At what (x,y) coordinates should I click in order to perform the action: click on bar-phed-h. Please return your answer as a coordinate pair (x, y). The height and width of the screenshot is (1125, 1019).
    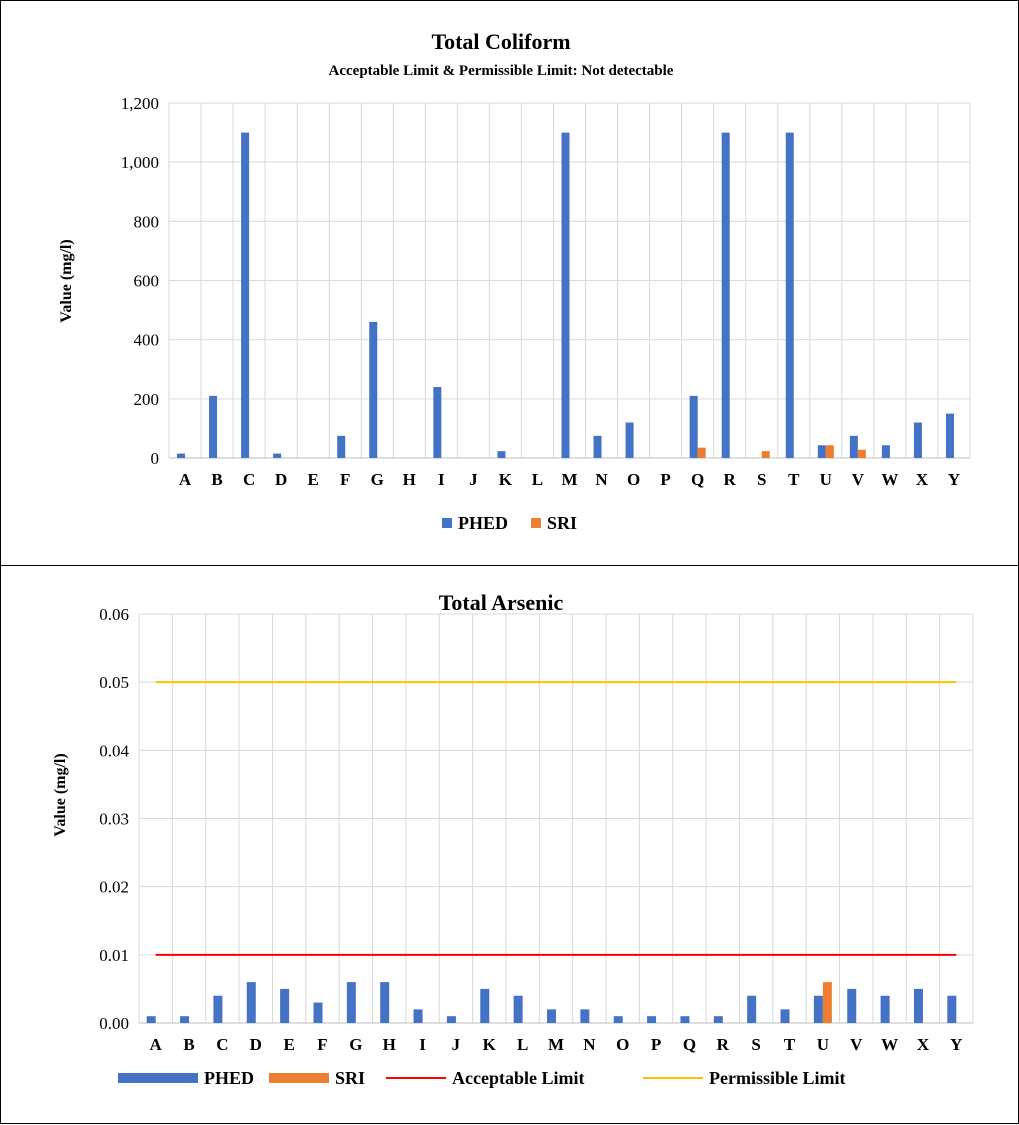
    Looking at the image, I should click on (385, 1002).